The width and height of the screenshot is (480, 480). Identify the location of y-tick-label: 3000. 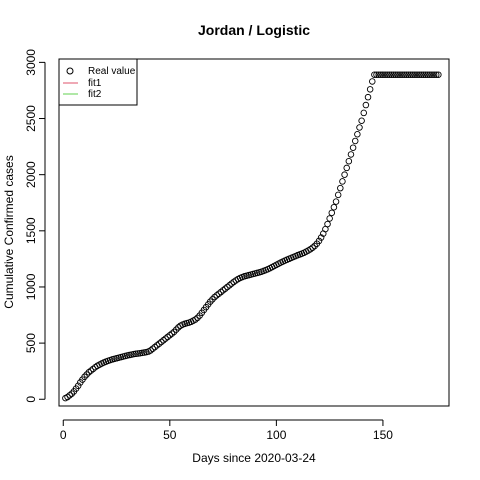
(31, 62).